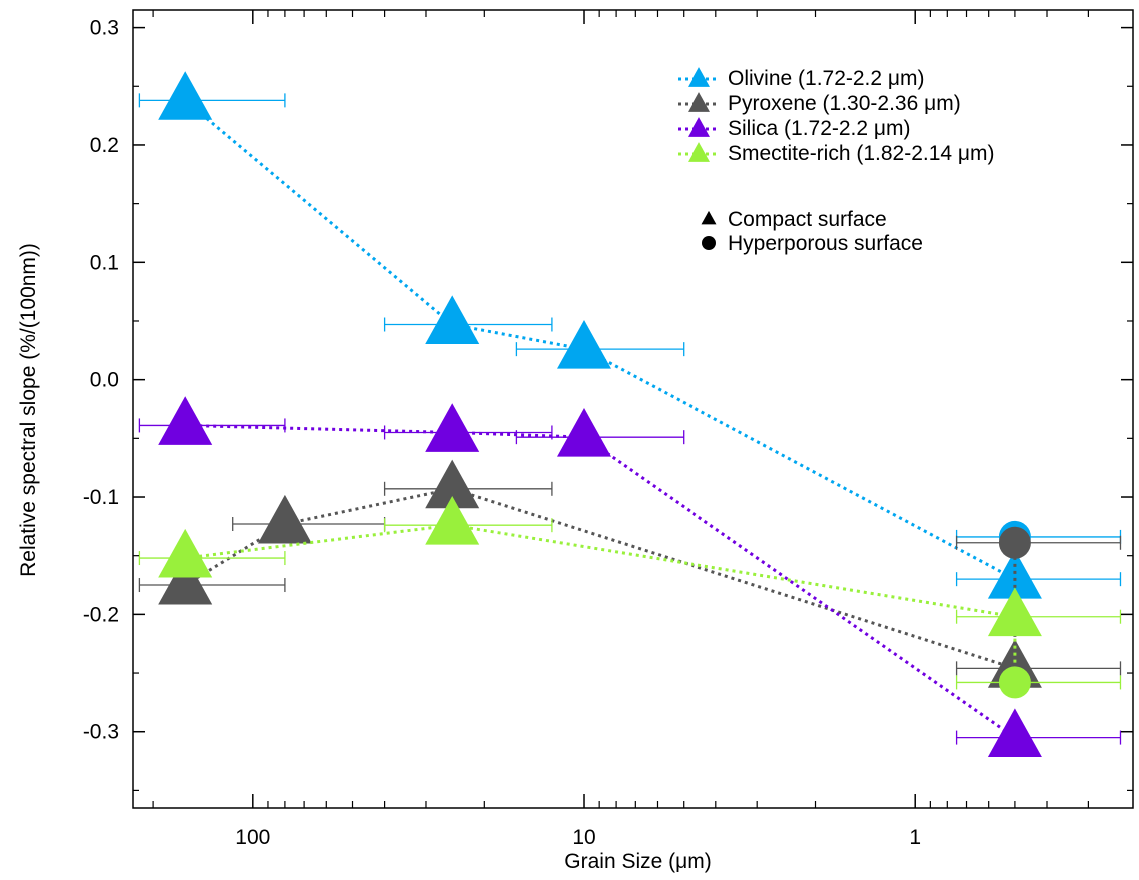 The height and width of the screenshot is (880, 1139). I want to click on y-tick-label: -0.3, so click(101, 732).